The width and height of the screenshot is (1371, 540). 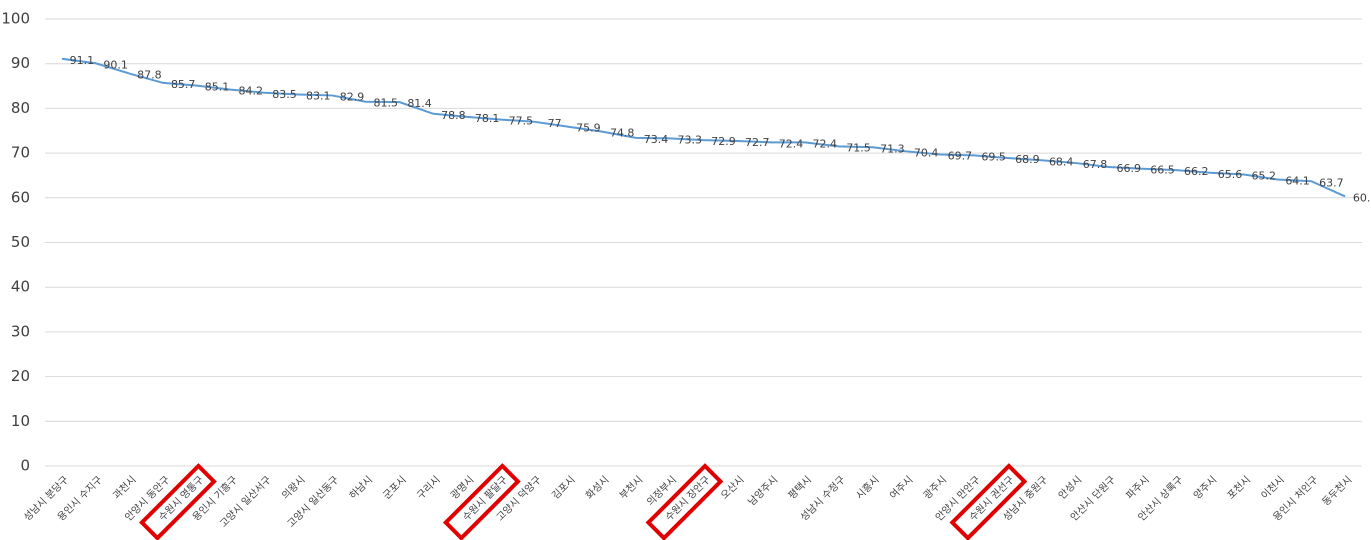 What do you see at coordinates (993, 156) in the screenshot?
I see `data-label: 69.5` at bounding box center [993, 156].